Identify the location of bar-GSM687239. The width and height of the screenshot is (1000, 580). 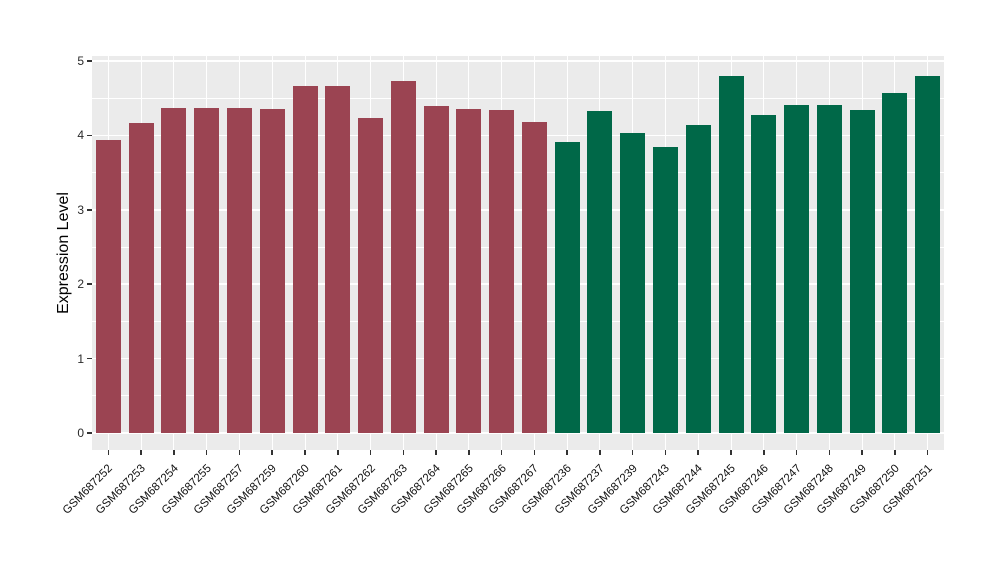
(633, 283).